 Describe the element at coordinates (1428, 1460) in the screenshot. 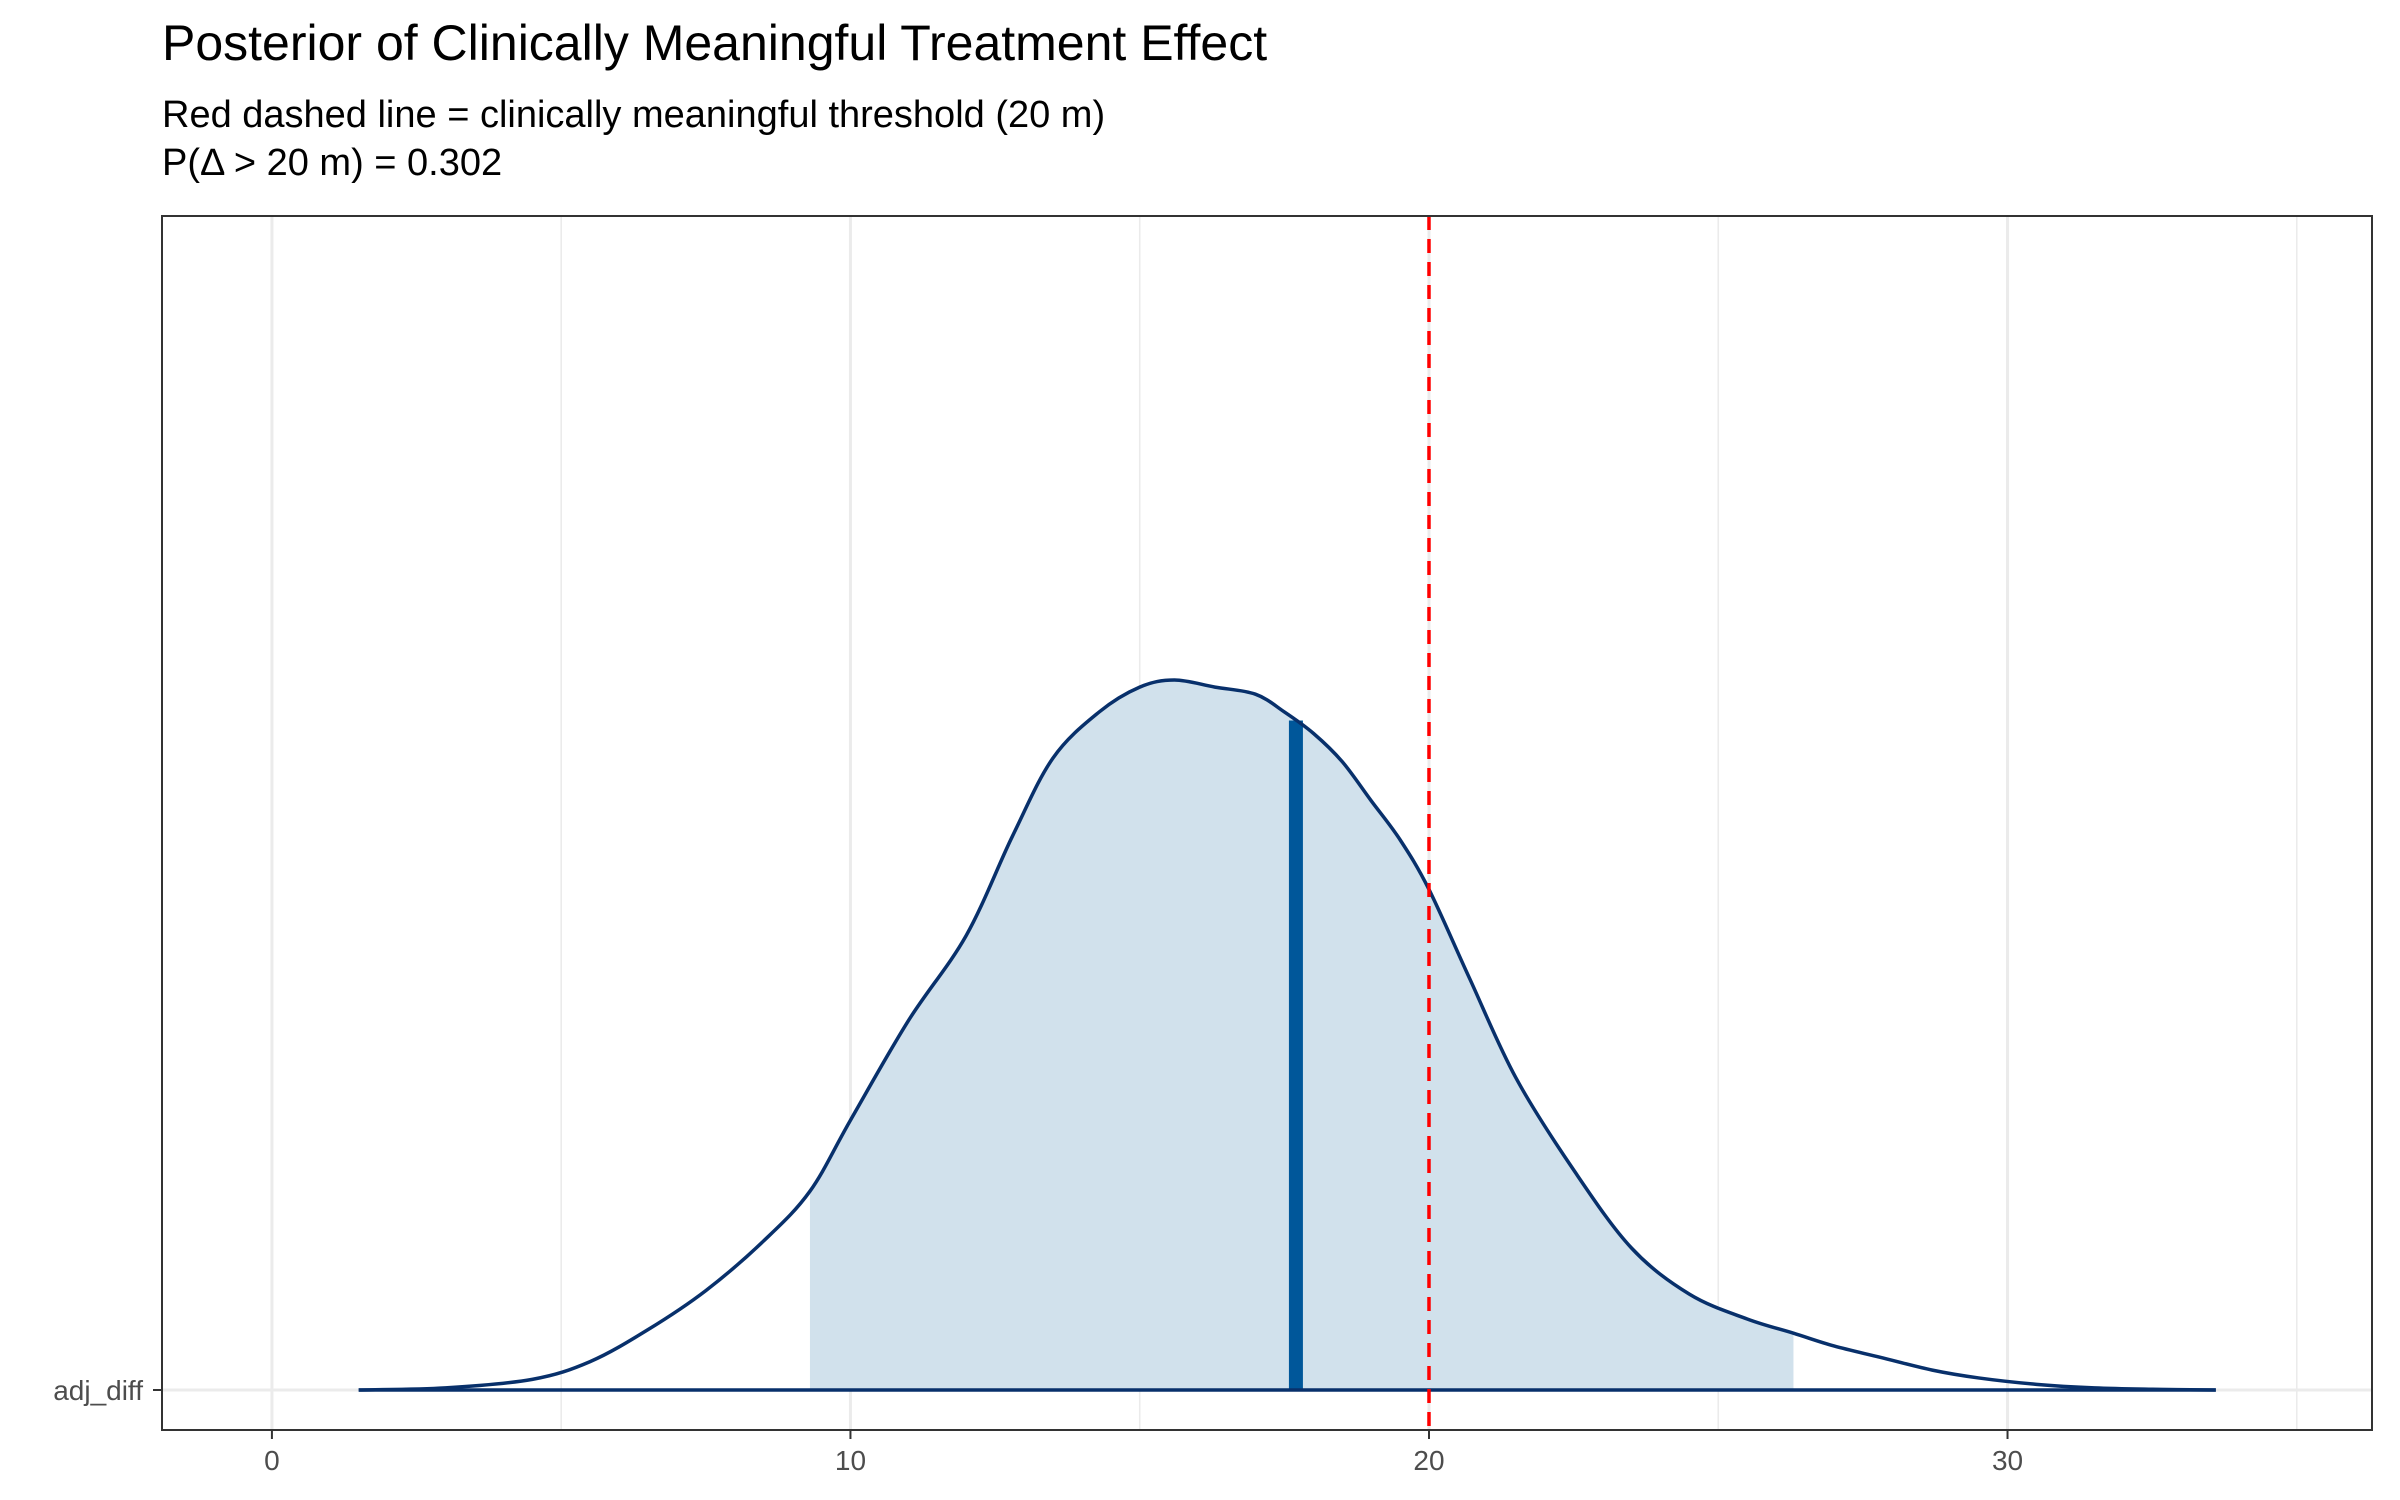

I see `x-tick-label-20: 20` at that location.